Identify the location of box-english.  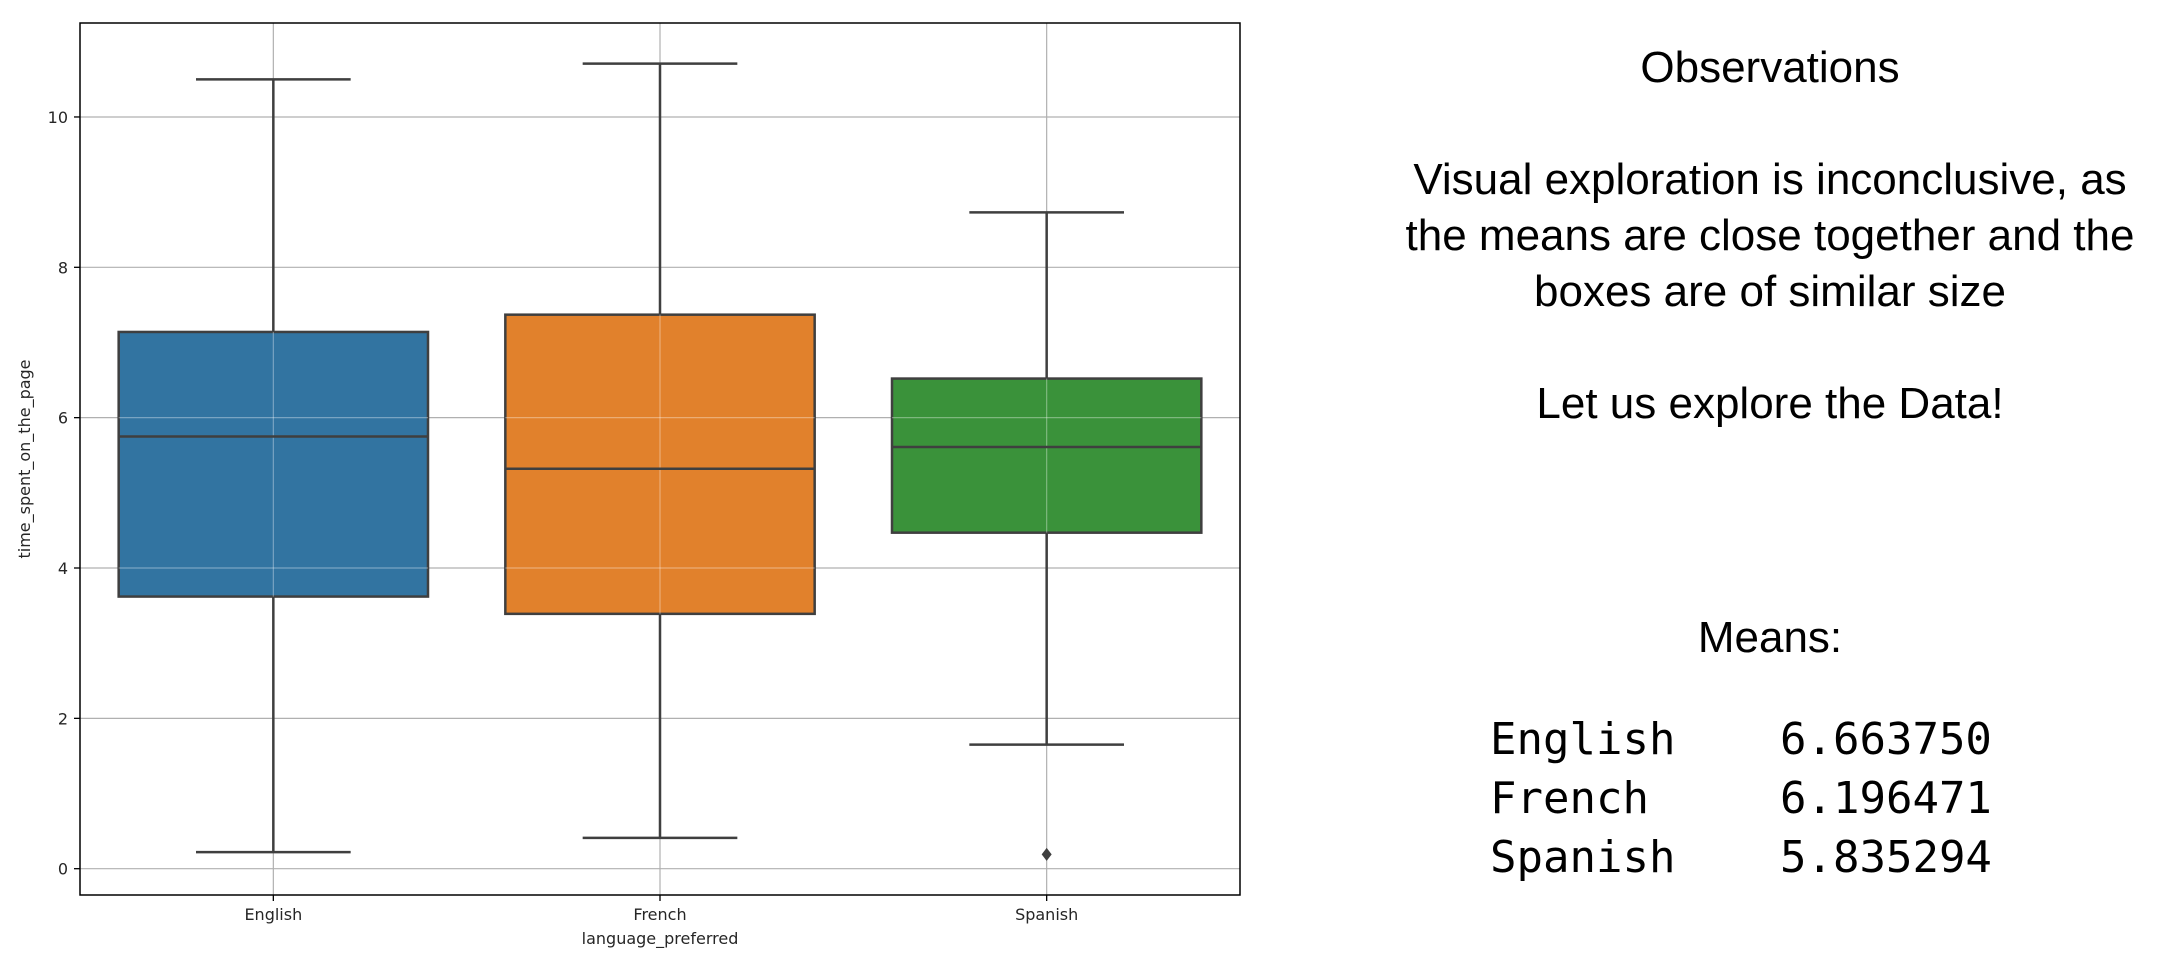
(273, 466).